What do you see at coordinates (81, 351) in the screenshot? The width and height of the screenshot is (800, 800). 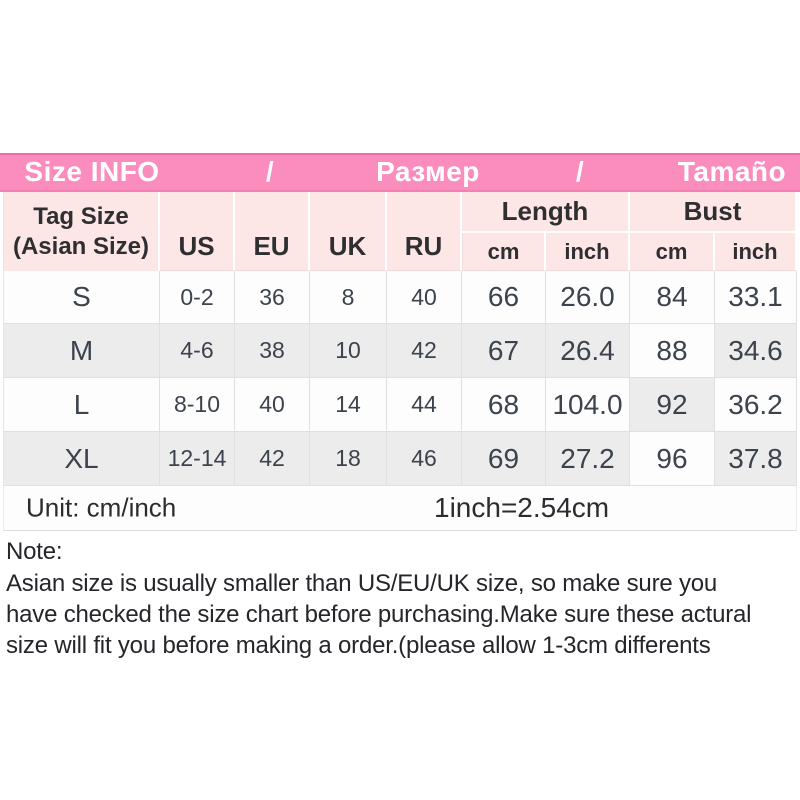 I see `cell-tag: M` at bounding box center [81, 351].